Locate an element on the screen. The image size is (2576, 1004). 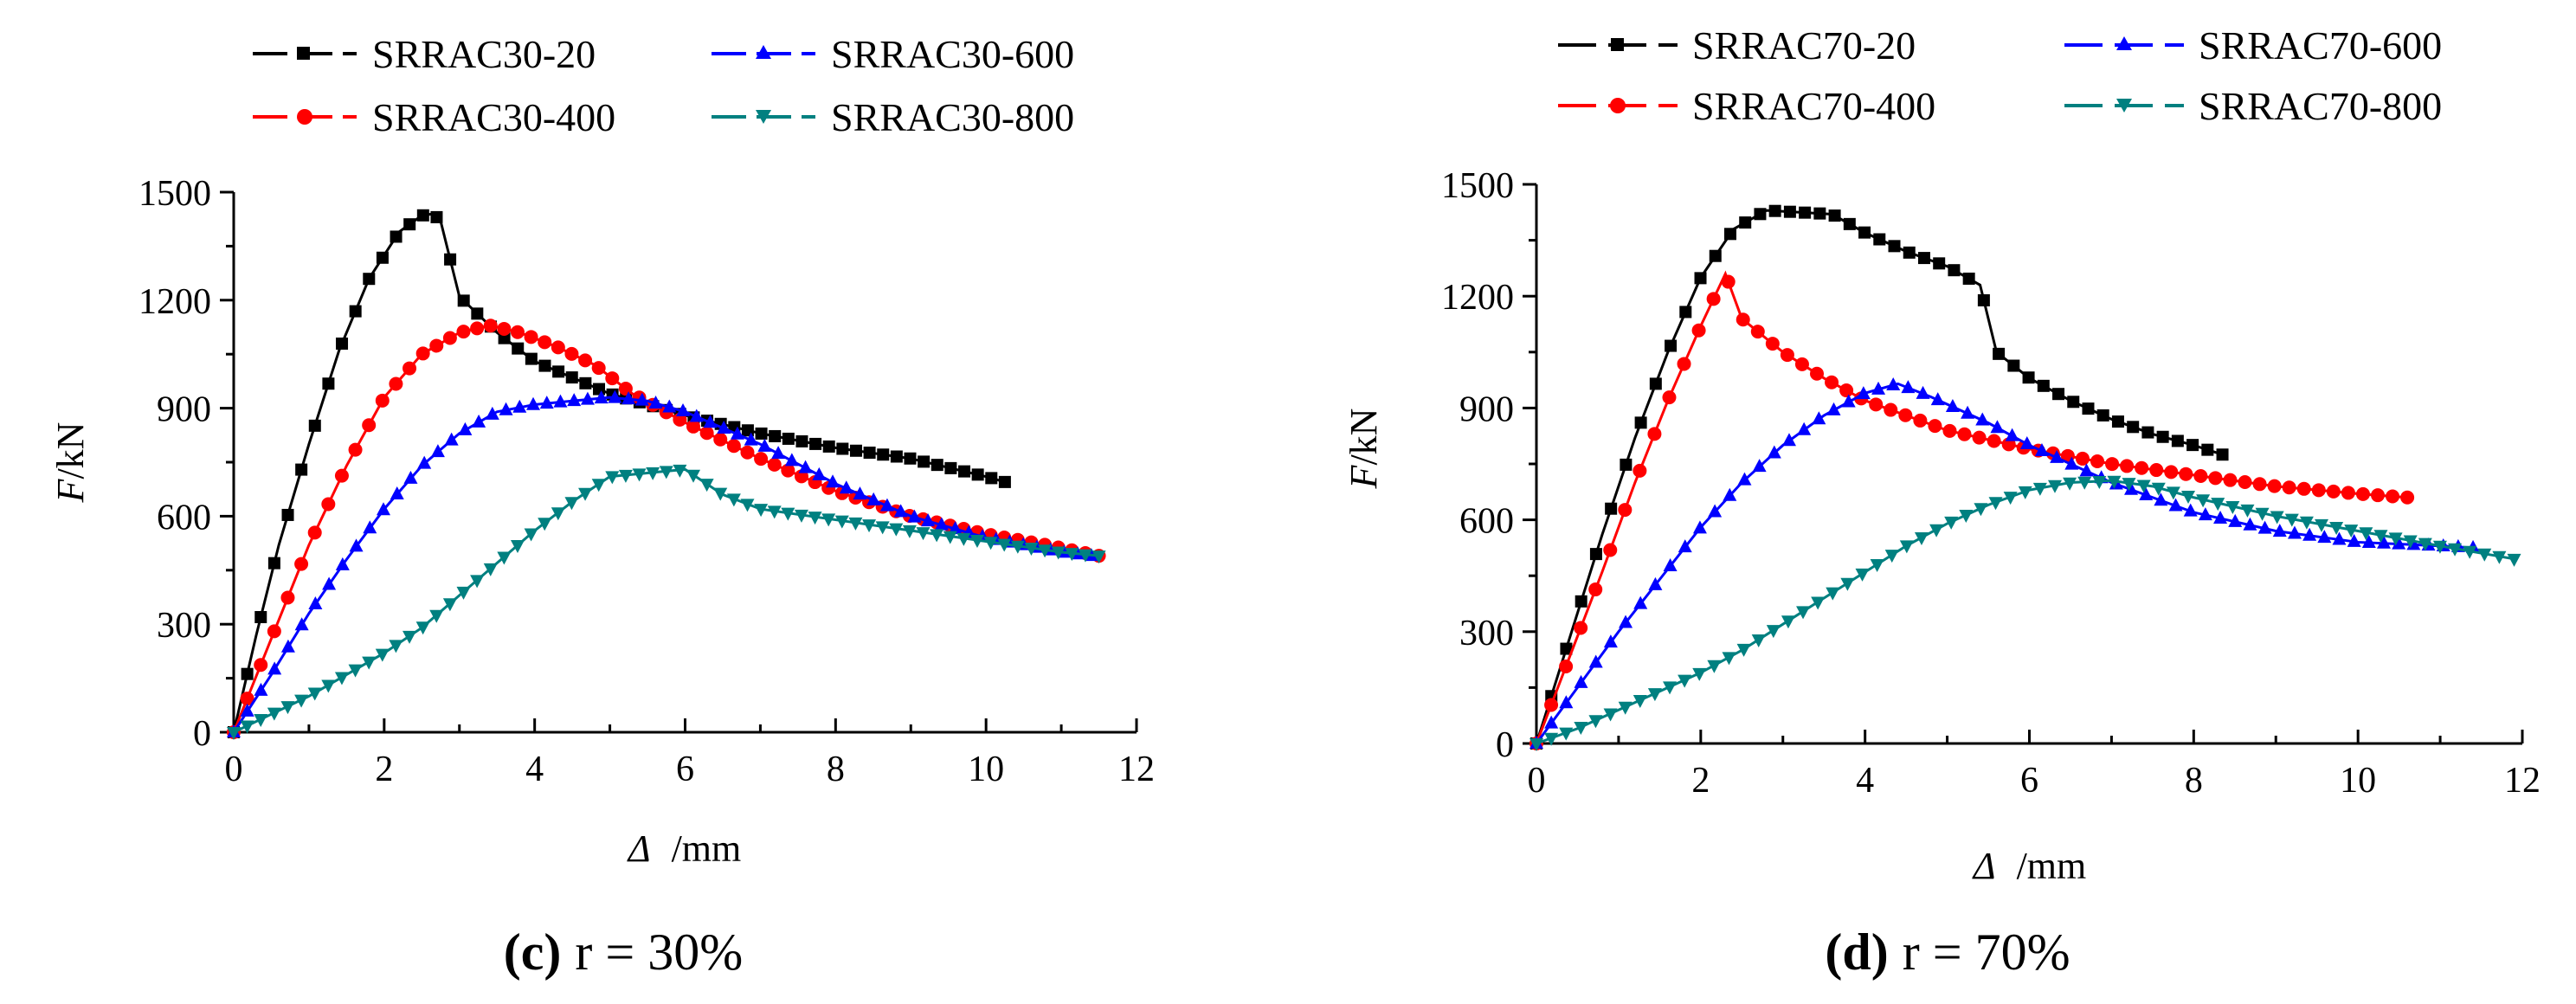
legend-label-d-0: SRRAC70-20 is located at coordinates (1804, 45).